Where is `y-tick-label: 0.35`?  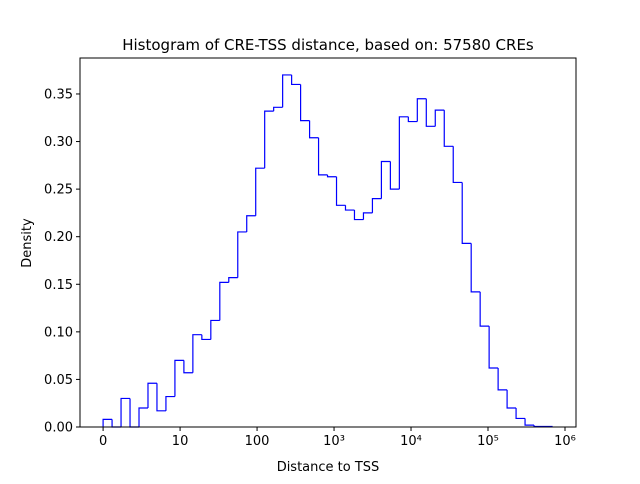 y-tick-label: 0.35 is located at coordinates (58, 94).